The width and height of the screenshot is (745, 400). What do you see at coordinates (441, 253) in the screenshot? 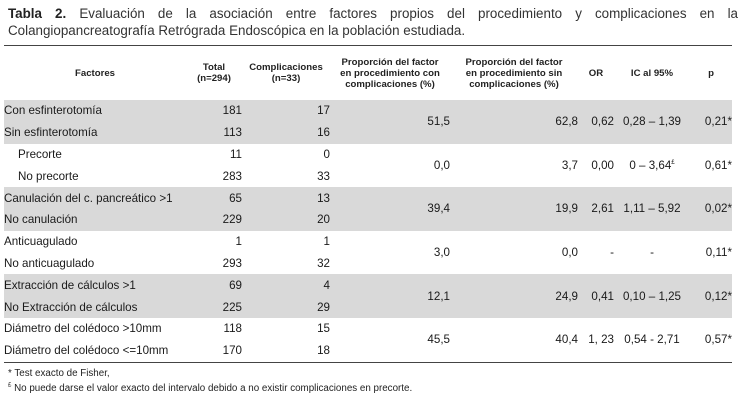
I see `prop-con-cell: 3,0` at bounding box center [441, 253].